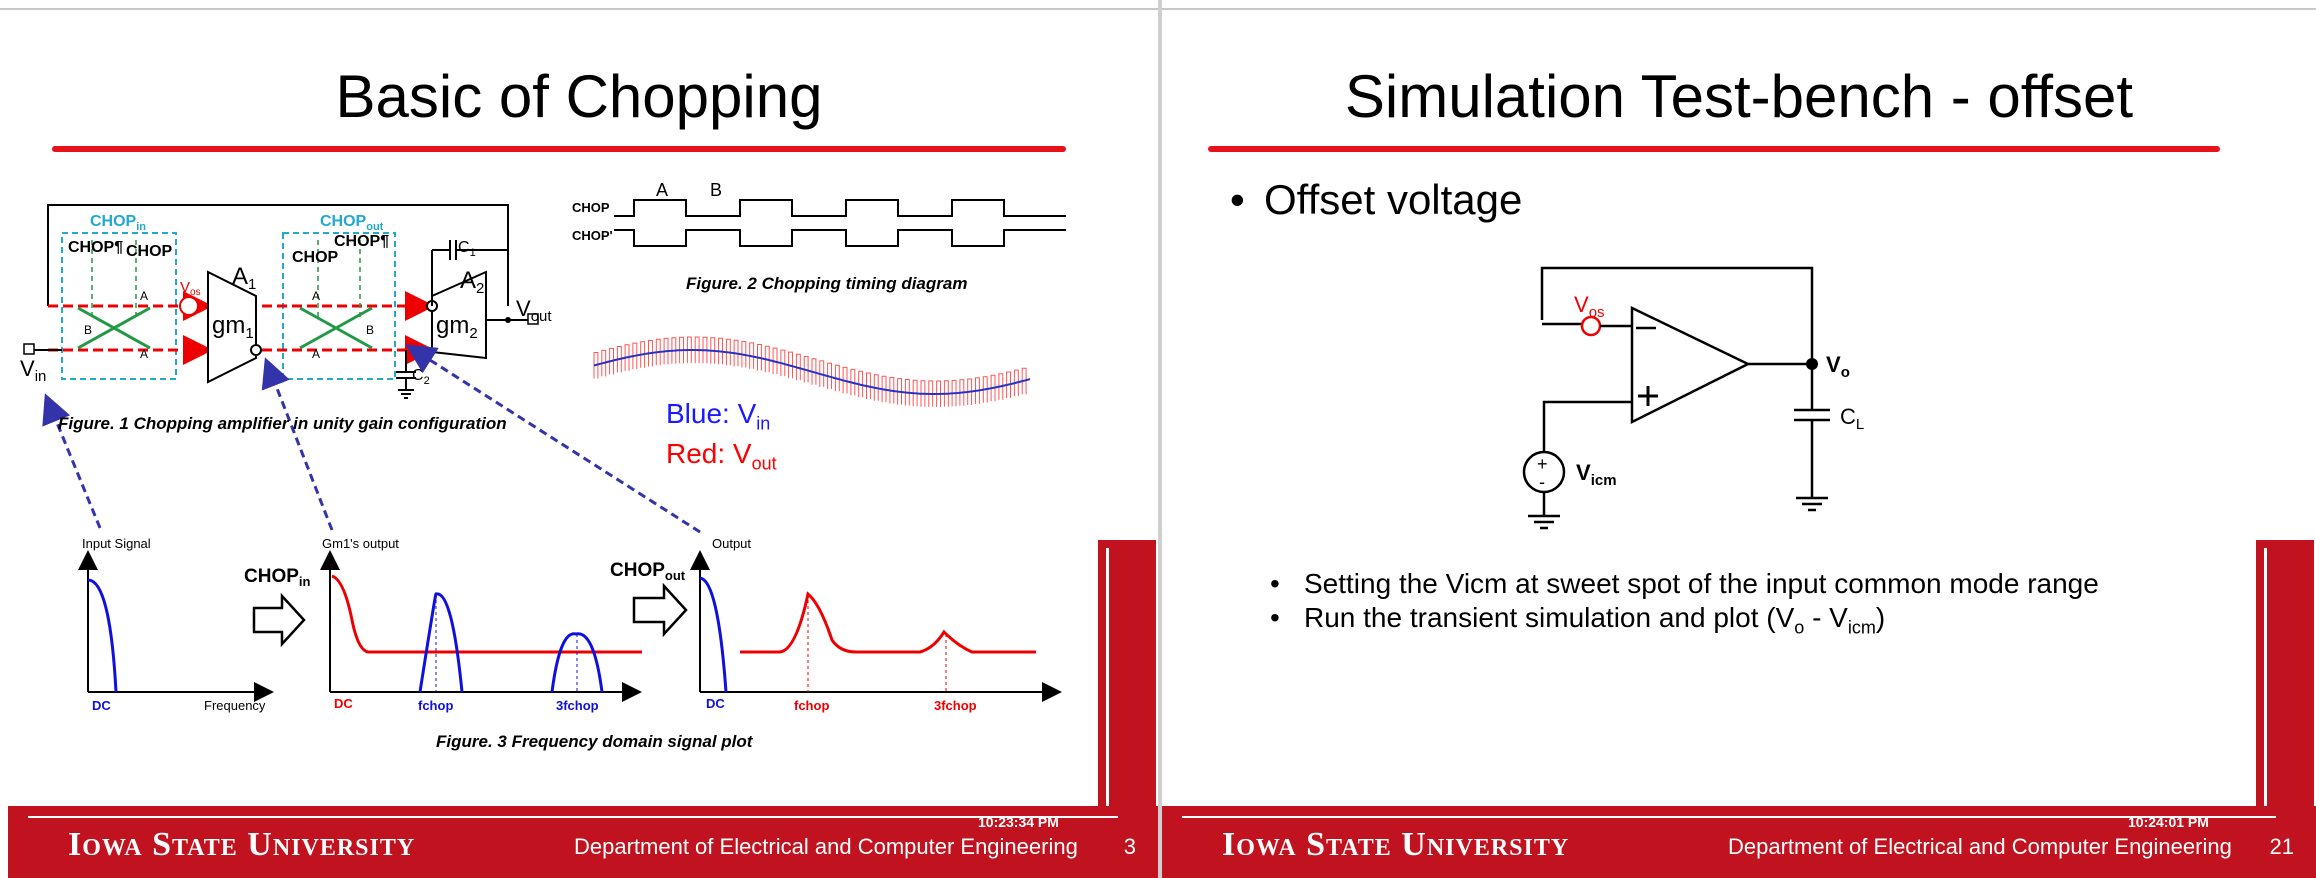  What do you see at coordinates (819, 213) in the screenshot?
I see `figure2-timing-diagram: CHOP CHOP' A B` at bounding box center [819, 213].